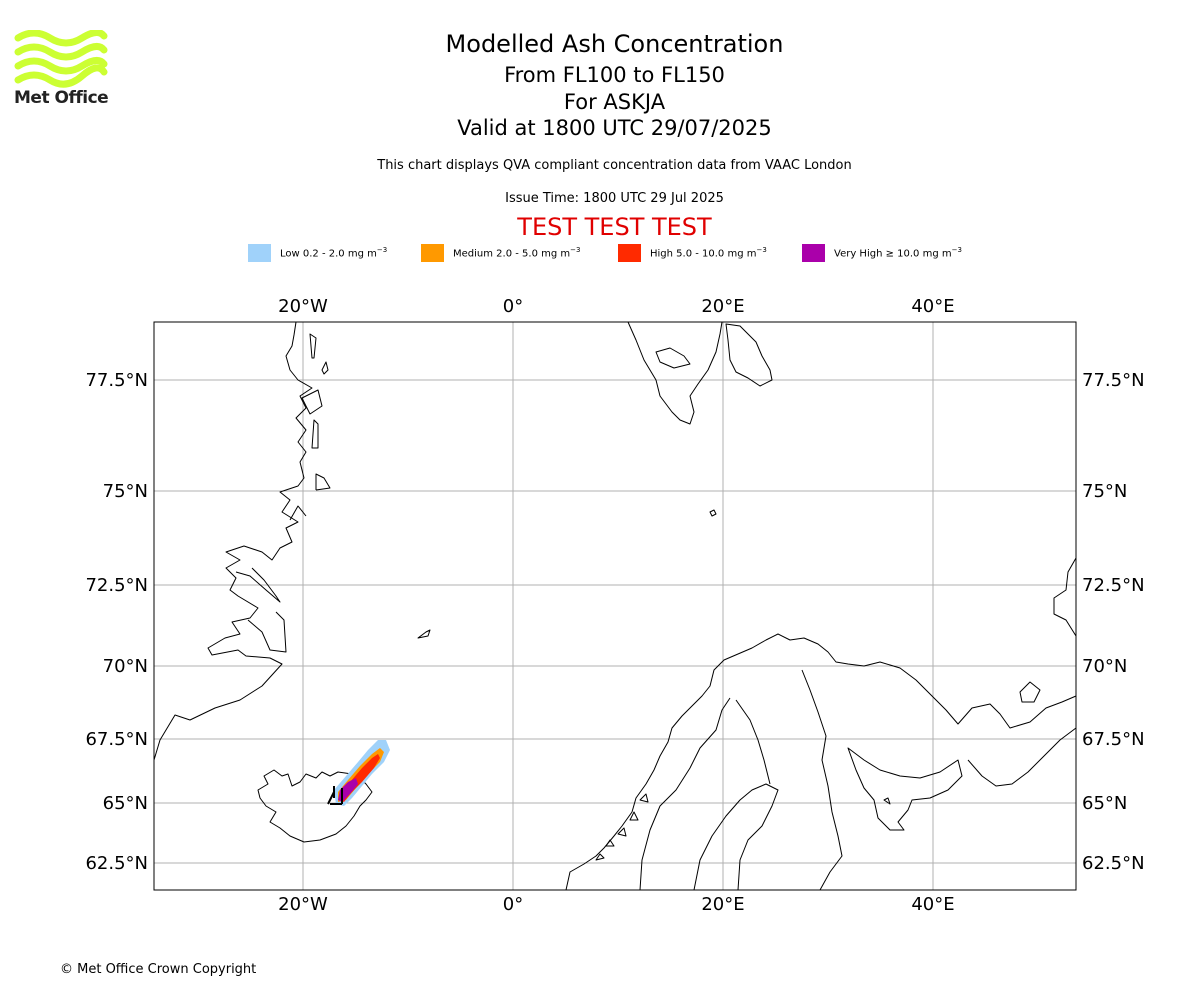  What do you see at coordinates (736, 837) in the screenshot?
I see `gulf-of-bothnia` at bounding box center [736, 837].